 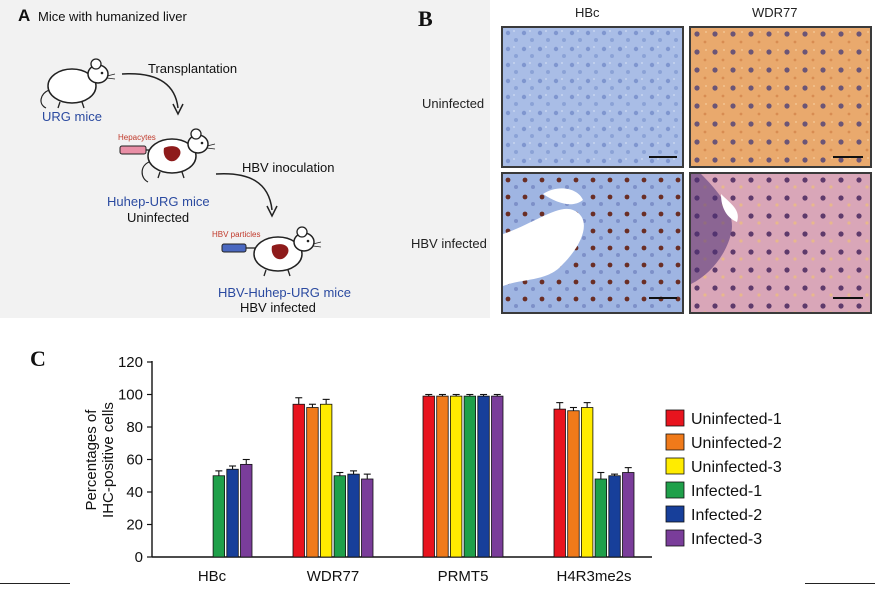 I want to click on legend-label: Uninfected-1, so click(x=736, y=419).